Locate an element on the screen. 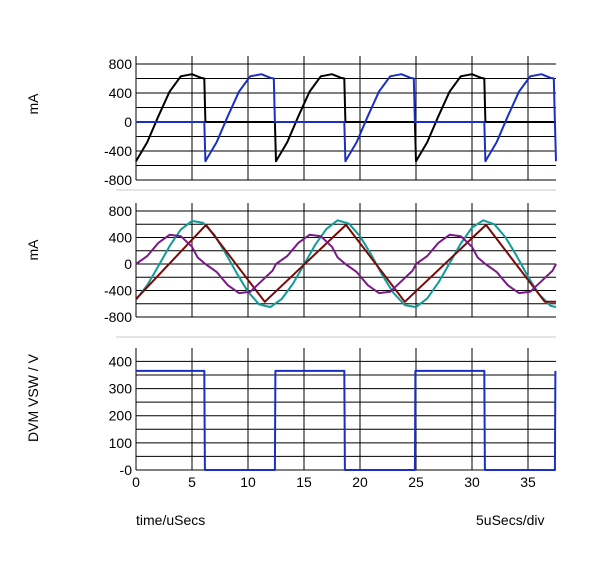 The image size is (600, 563). y-tick-label: 100 is located at coordinates (121, 443).